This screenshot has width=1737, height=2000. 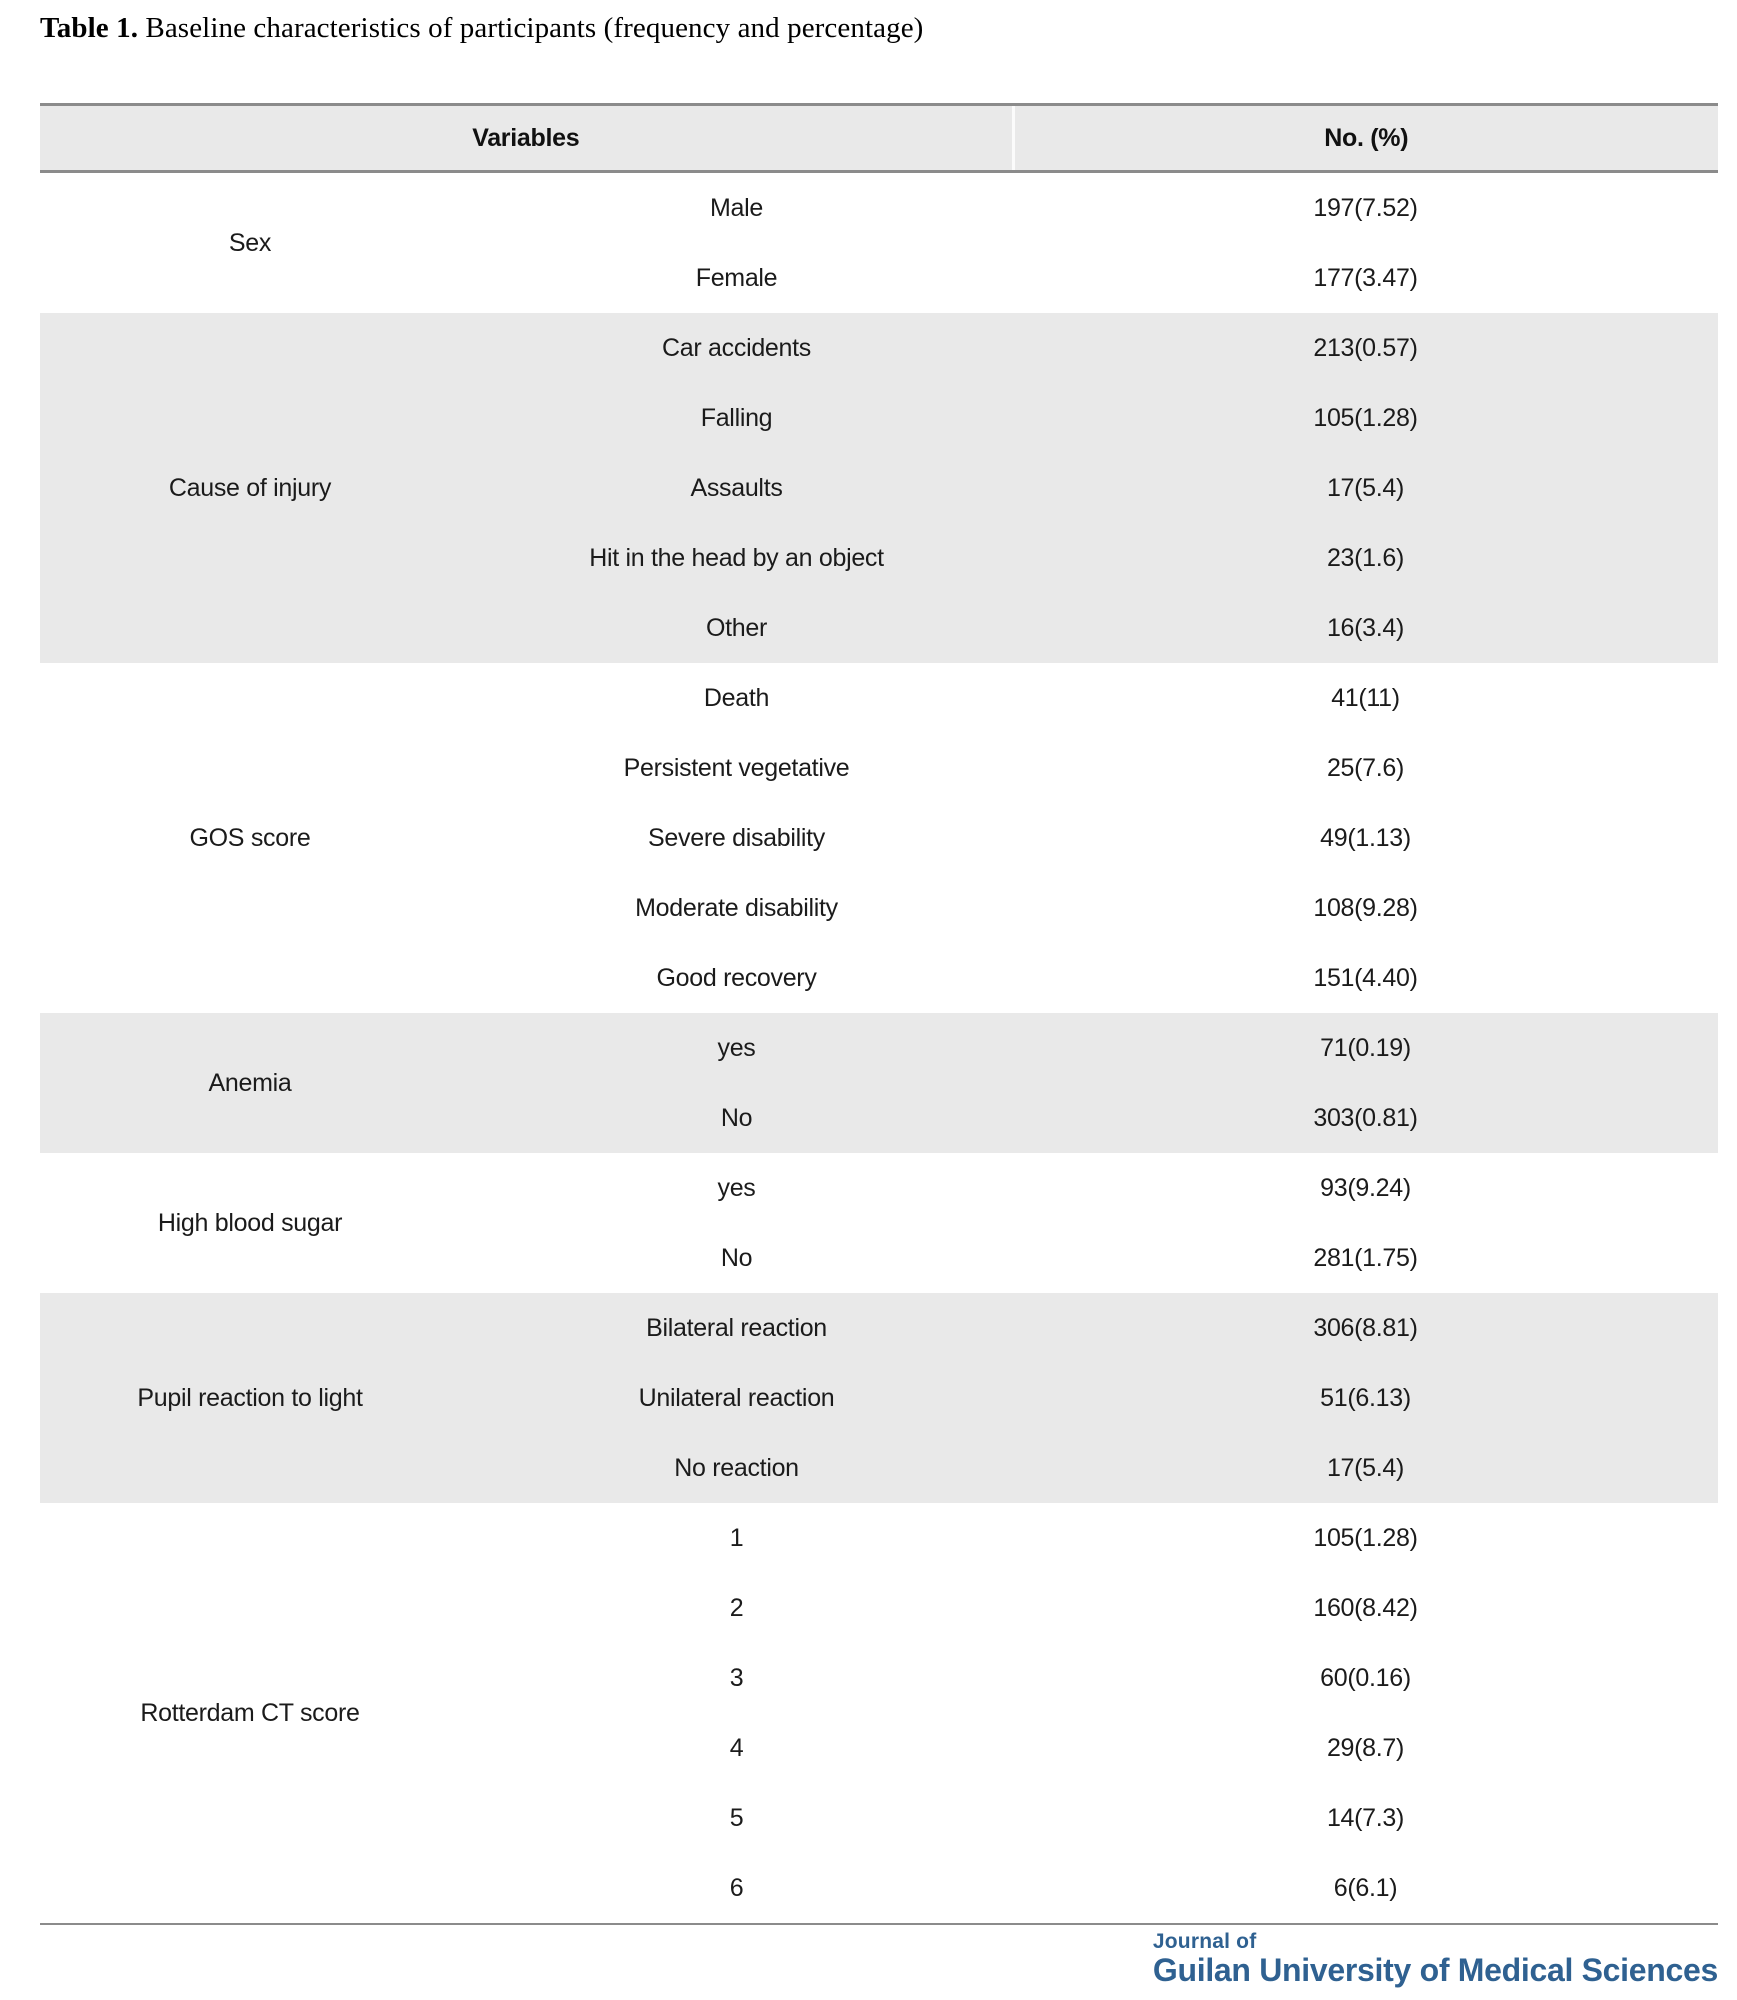 What do you see at coordinates (527, 138) in the screenshot?
I see `header-variables: Variables` at bounding box center [527, 138].